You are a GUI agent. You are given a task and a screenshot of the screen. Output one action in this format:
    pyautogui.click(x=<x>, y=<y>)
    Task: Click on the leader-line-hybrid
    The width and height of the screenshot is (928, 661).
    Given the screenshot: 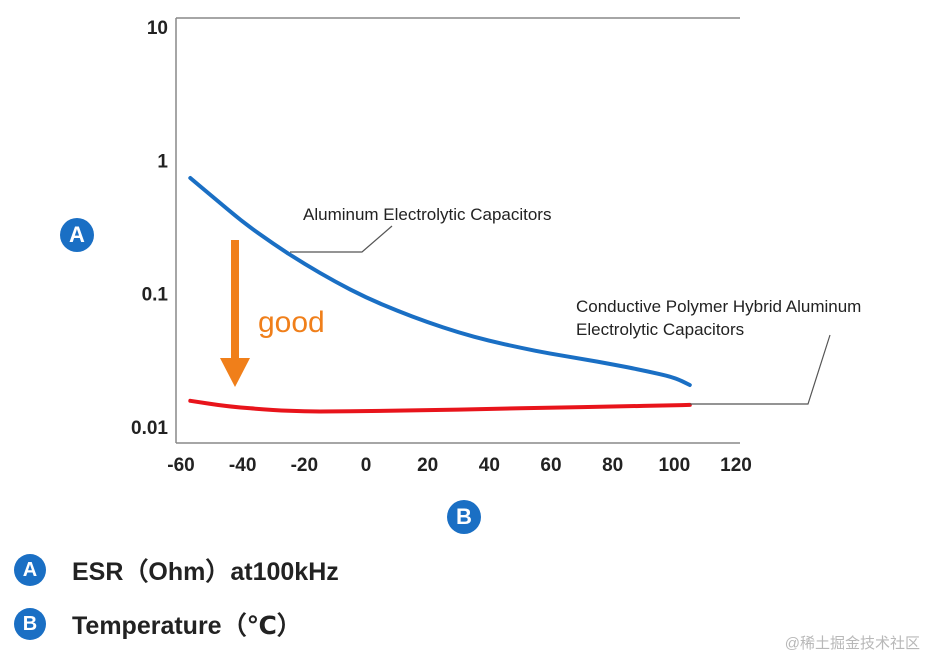 What is the action you would take?
    pyautogui.click(x=760, y=369)
    